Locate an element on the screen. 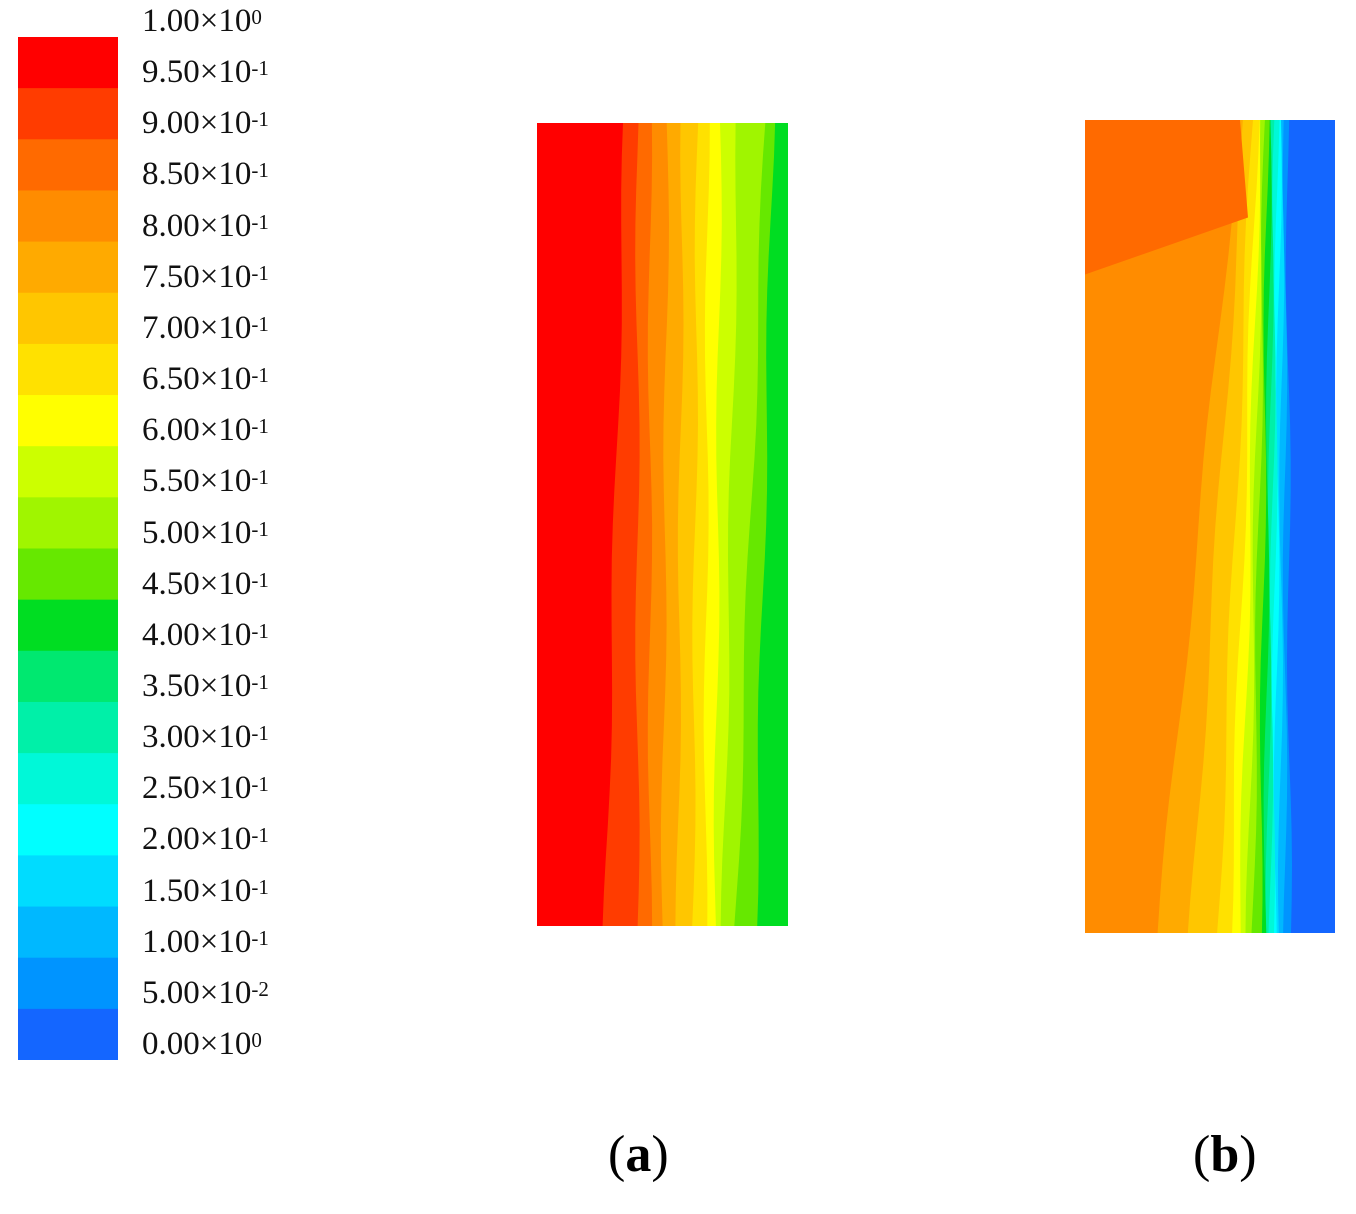  caption-a: (a) is located at coordinates (638, 1154).